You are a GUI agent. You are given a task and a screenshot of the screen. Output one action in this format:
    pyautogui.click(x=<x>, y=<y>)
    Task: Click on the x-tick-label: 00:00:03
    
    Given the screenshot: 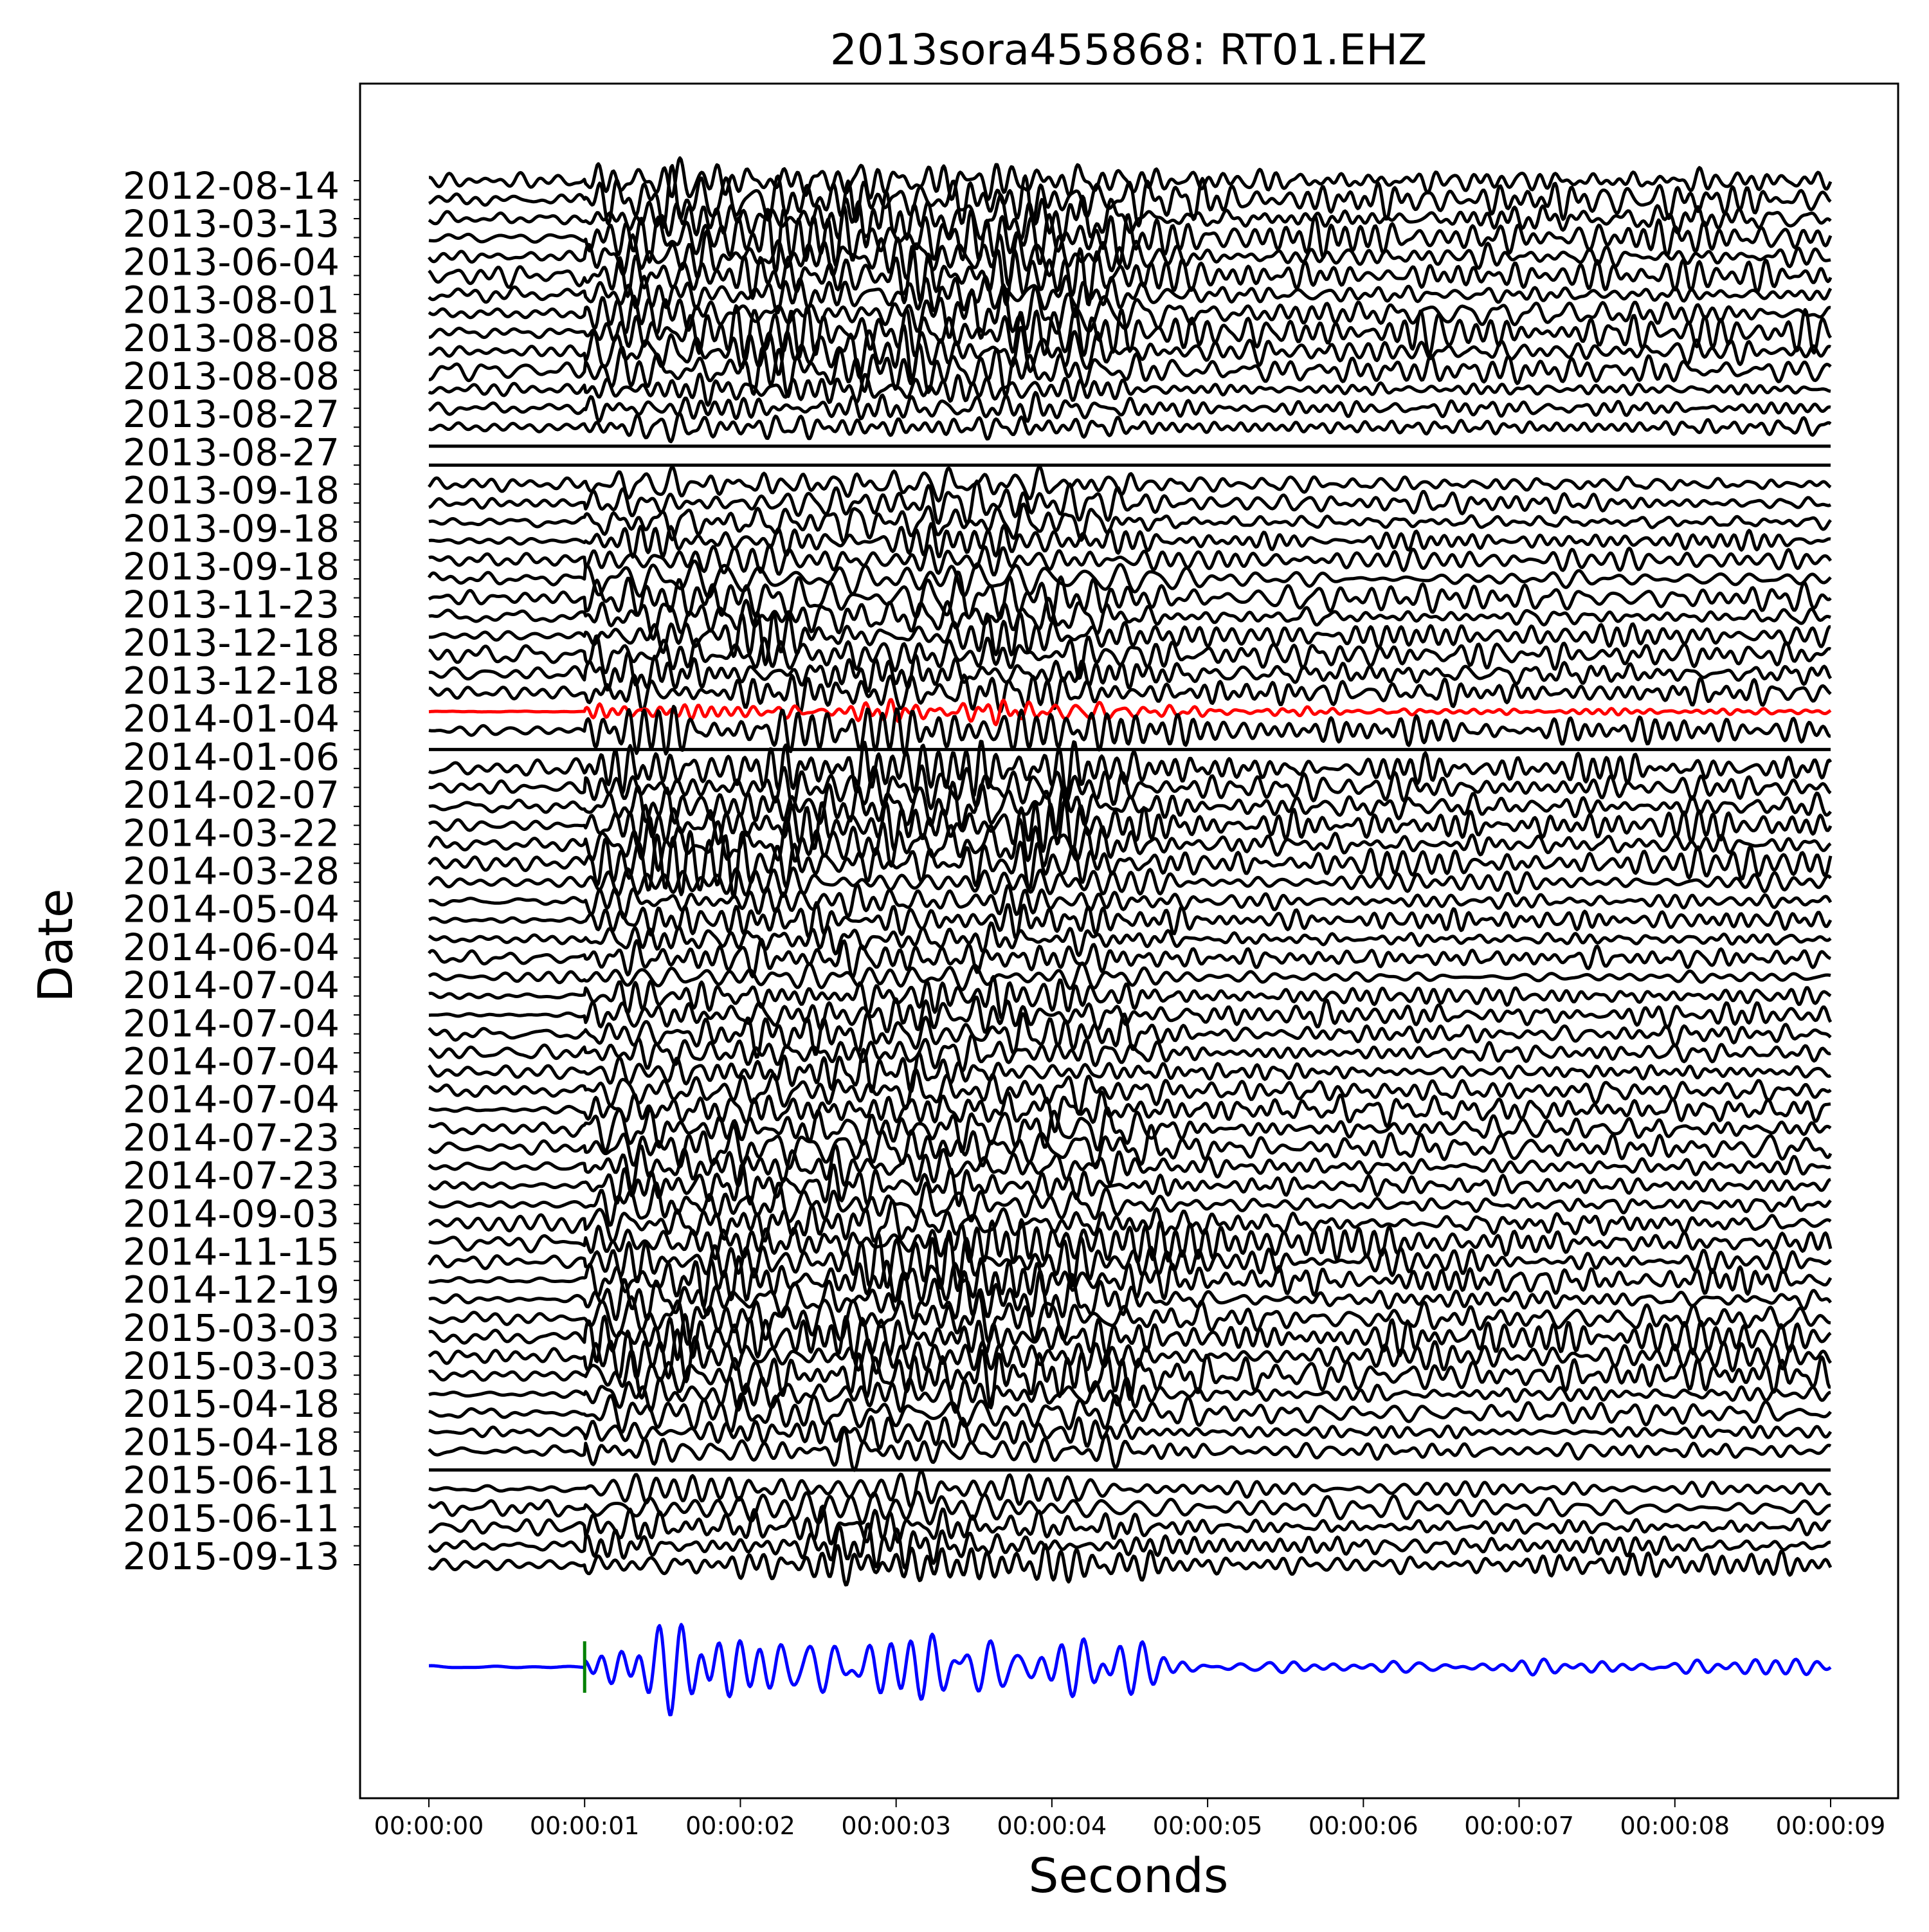 What is the action you would take?
    pyautogui.click(x=896, y=1826)
    